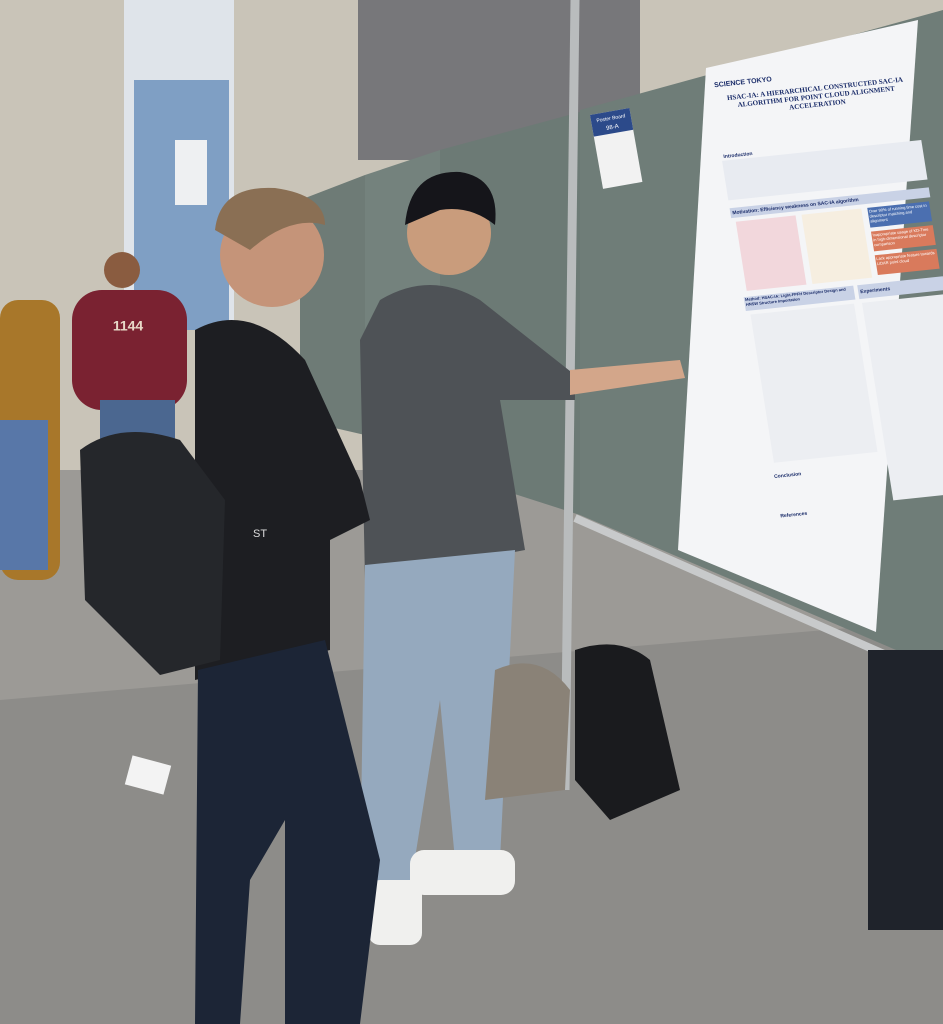  I want to click on section-heading: References, so click(794, 515).